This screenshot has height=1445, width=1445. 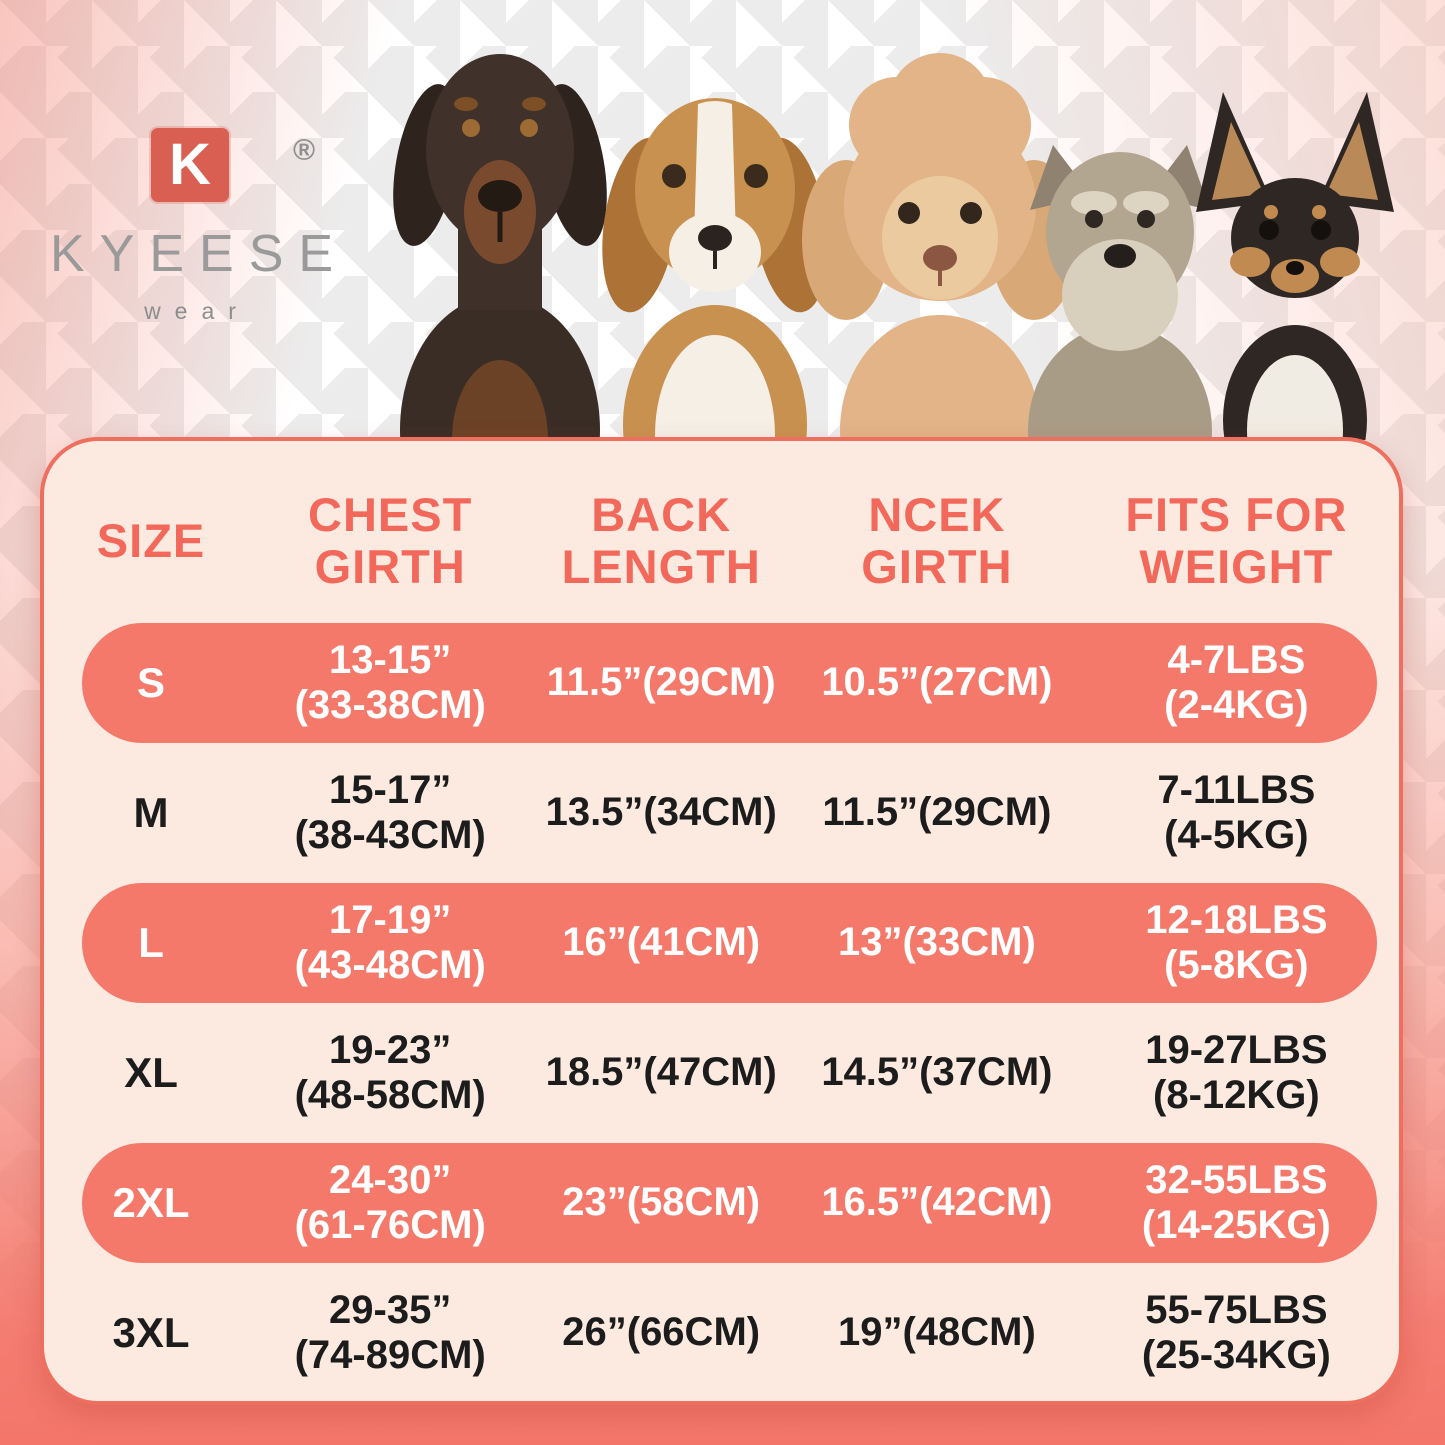 What do you see at coordinates (197, 311) in the screenshot?
I see `brand-subtitle: wear` at bounding box center [197, 311].